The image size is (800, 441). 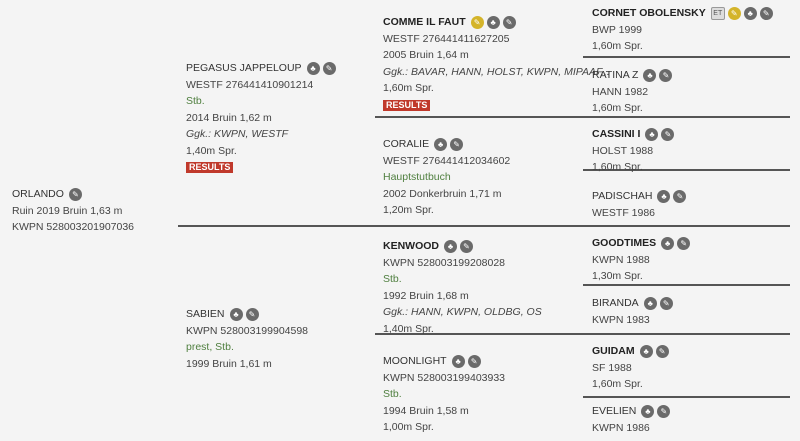 I want to click on horse-name-row: CORALIE ♣ ✎, so click(x=446, y=144).